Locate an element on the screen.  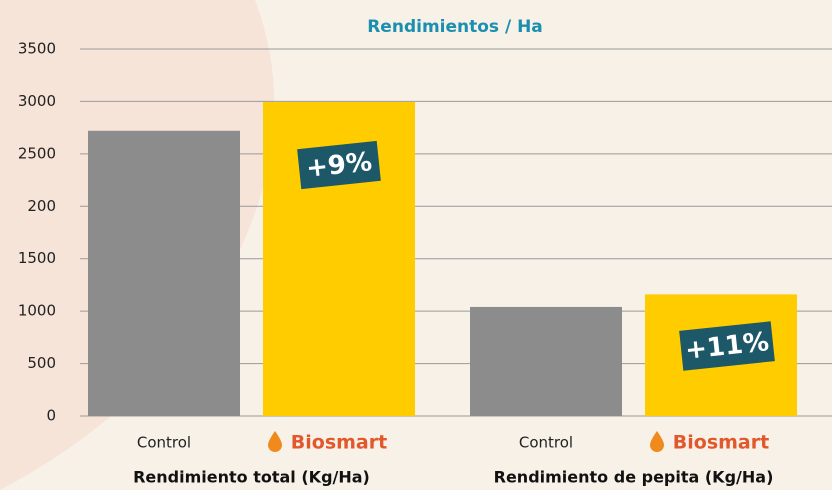
y-tick-label: 500 is located at coordinates (41, 363).